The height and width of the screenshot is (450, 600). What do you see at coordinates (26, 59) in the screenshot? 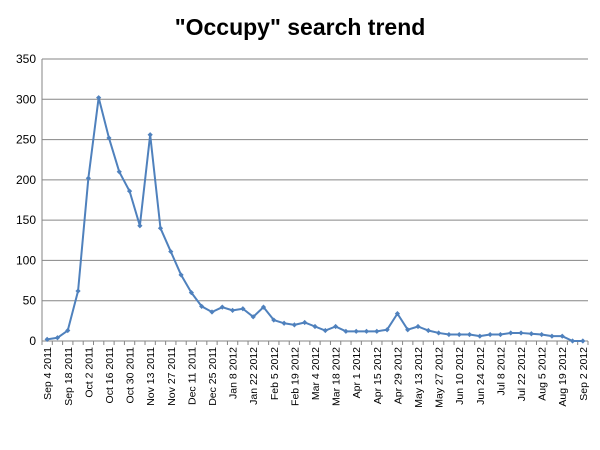
I see `y-tick-label: 350` at bounding box center [26, 59].